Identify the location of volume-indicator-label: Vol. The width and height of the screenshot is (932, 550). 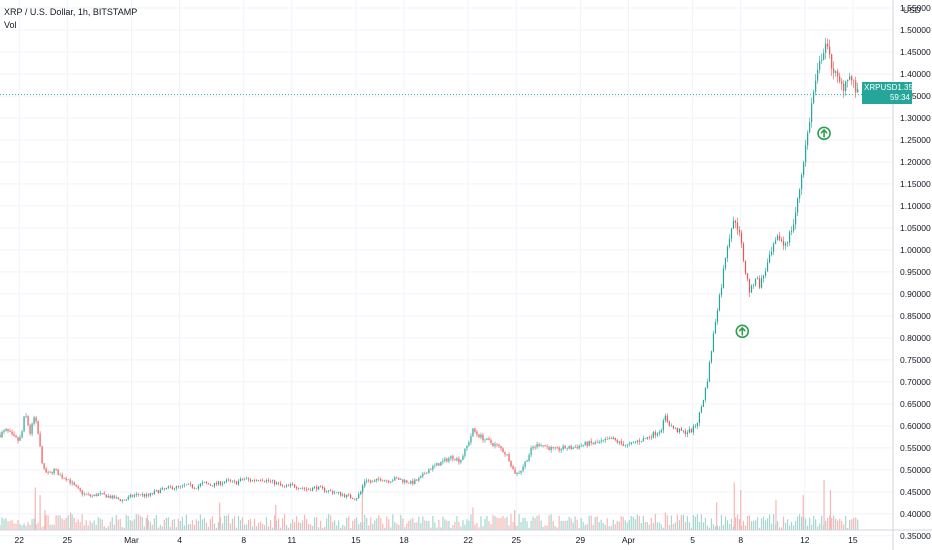
(10, 25).